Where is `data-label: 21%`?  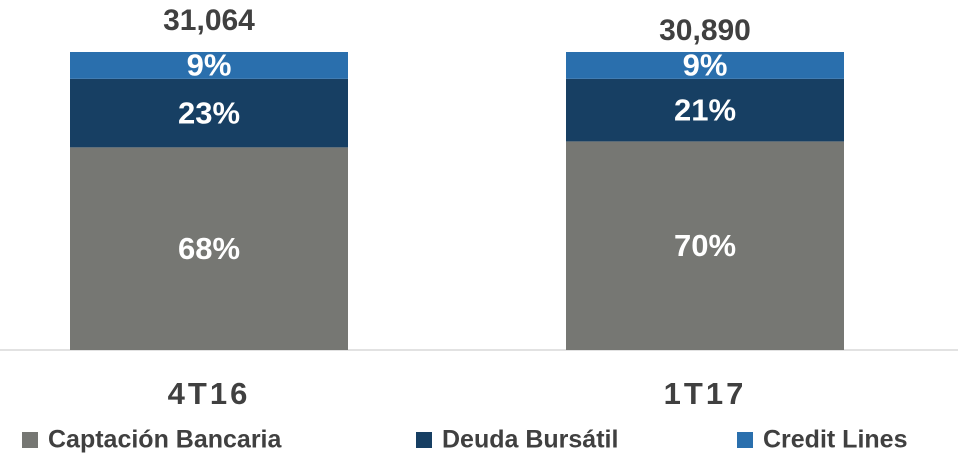
data-label: 21% is located at coordinates (705, 109).